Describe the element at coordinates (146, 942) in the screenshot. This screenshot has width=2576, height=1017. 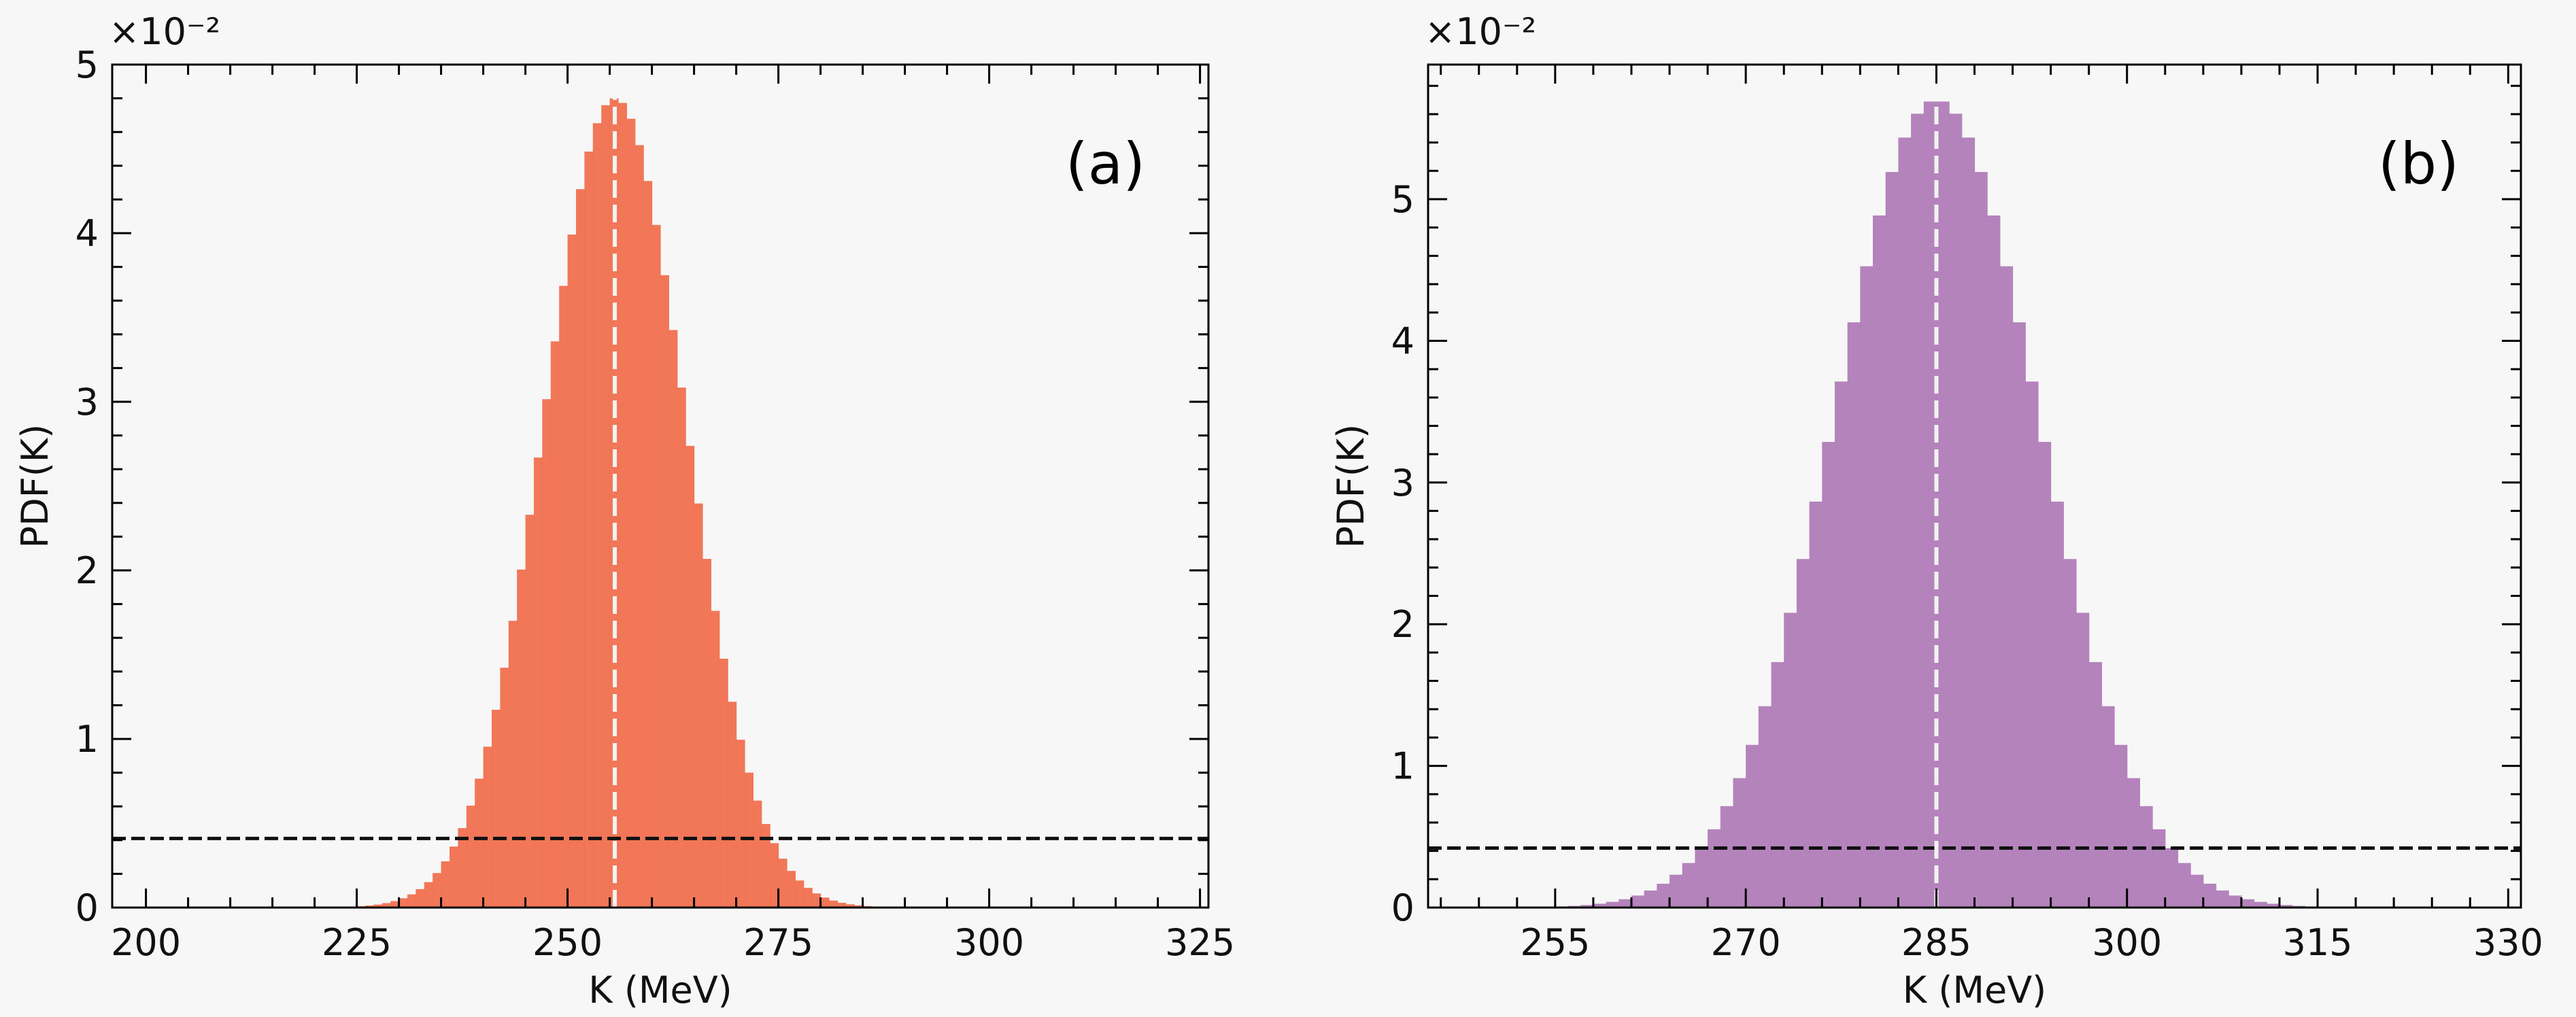
I see `x-tick-label: 200` at that location.